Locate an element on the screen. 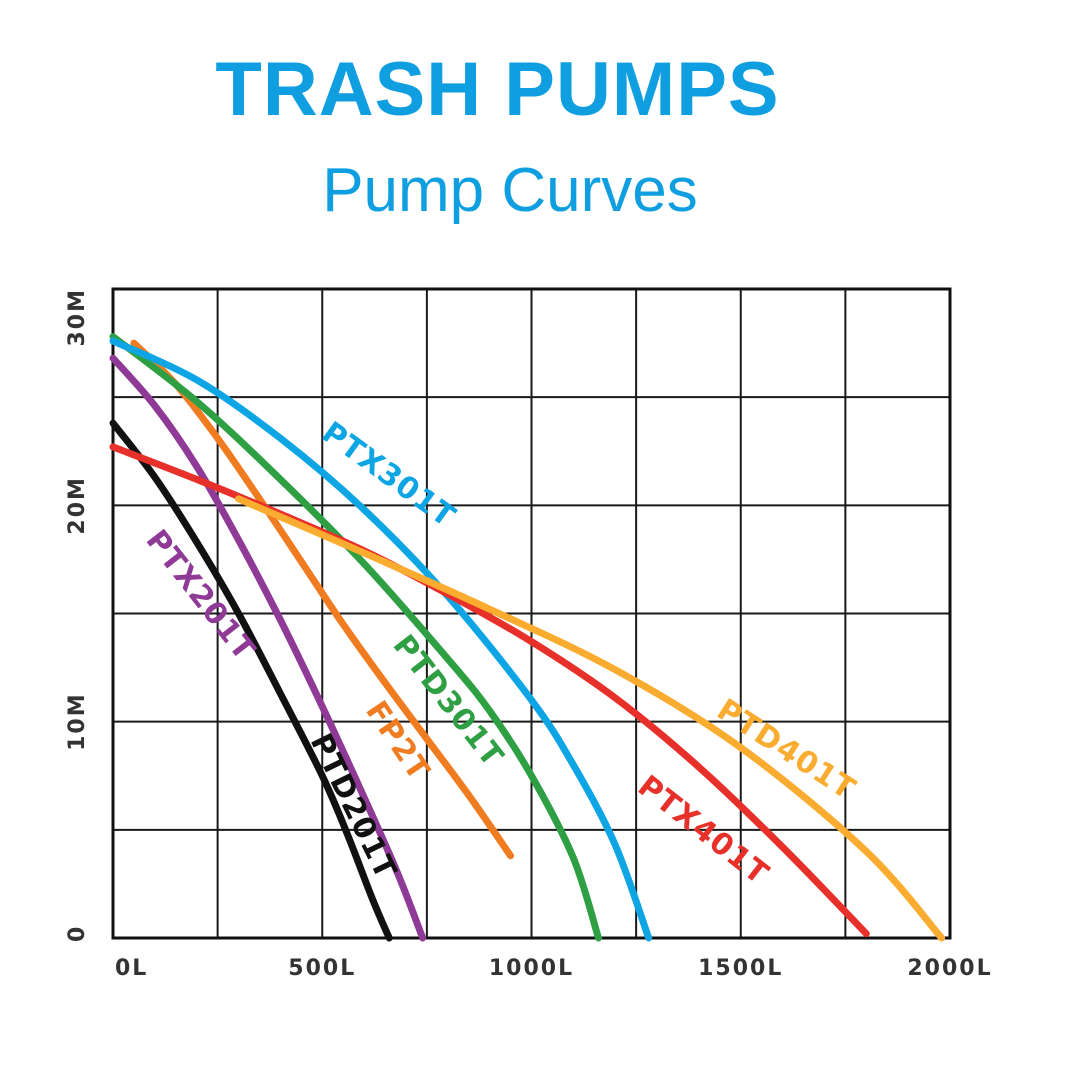 The height and width of the screenshot is (1070, 1070). series-label-ptd401t: PTD401T is located at coordinates (786, 749).